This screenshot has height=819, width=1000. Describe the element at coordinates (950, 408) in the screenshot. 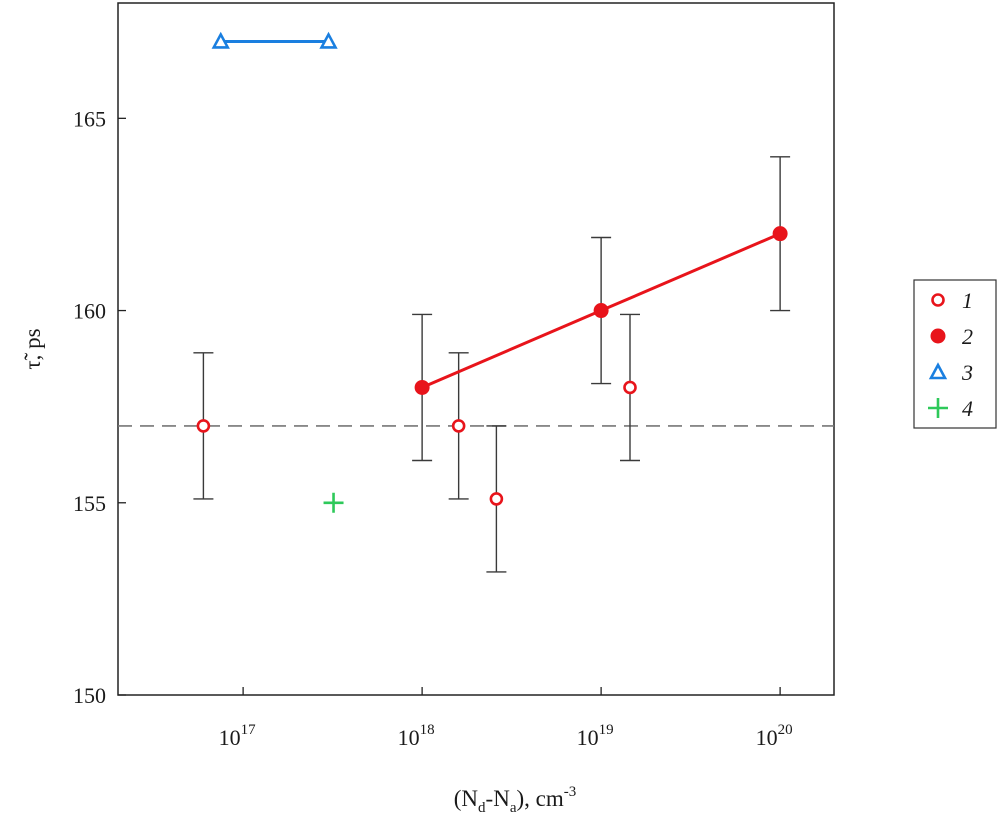

I see `legend-entry-4: 4` at that location.